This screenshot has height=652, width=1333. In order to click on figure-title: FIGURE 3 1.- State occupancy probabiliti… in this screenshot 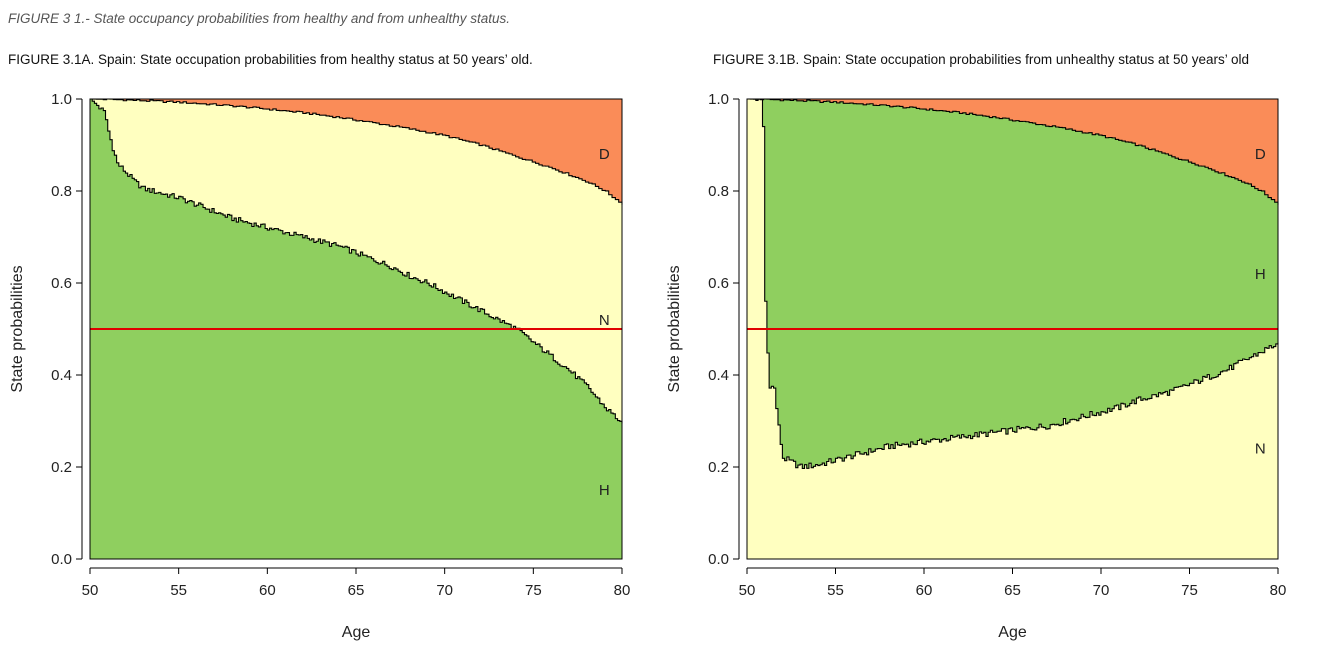, I will do `click(259, 18)`.